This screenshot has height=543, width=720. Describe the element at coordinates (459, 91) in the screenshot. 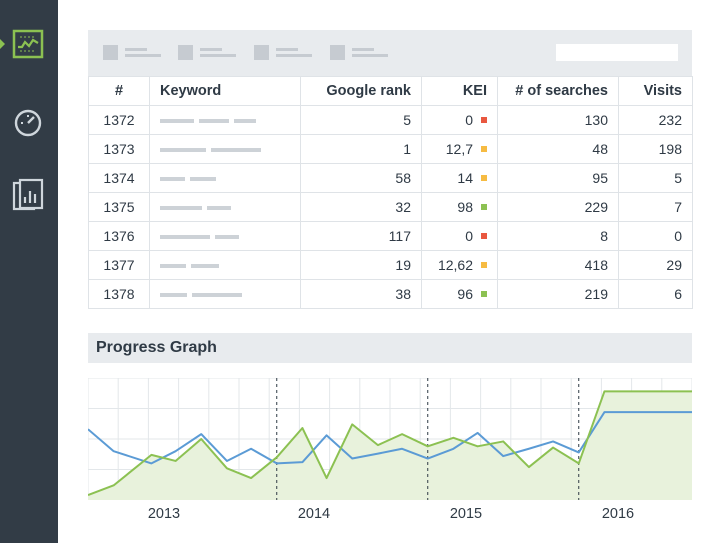

I see `col-header-kei: KEI` at that location.